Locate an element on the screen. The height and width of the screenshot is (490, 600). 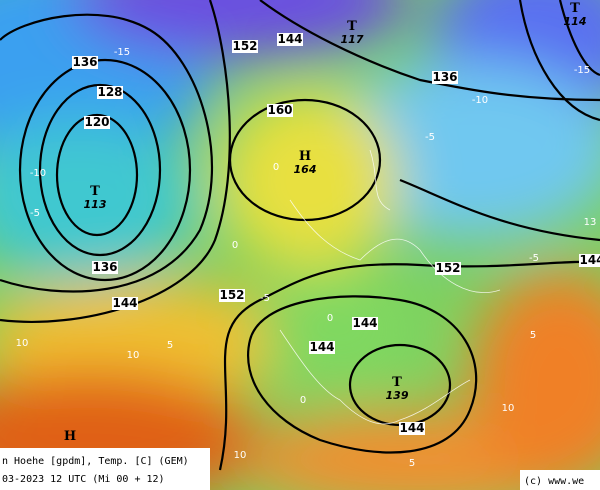
legend-line: 03-2023 12 UTC (Mi 00 + 12) is located at coordinates (83, 479).